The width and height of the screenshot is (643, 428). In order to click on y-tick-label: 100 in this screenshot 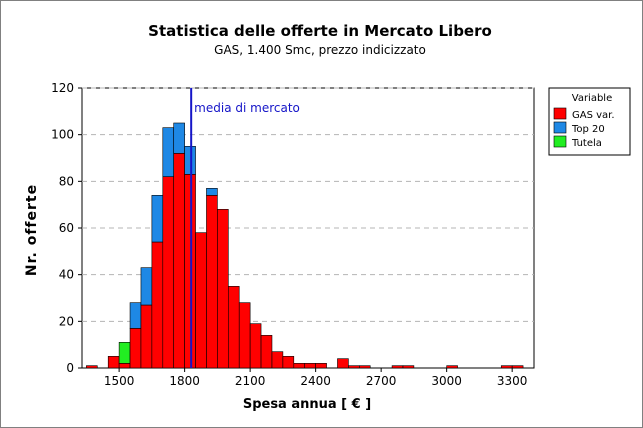, I will do `click(62, 135)`.